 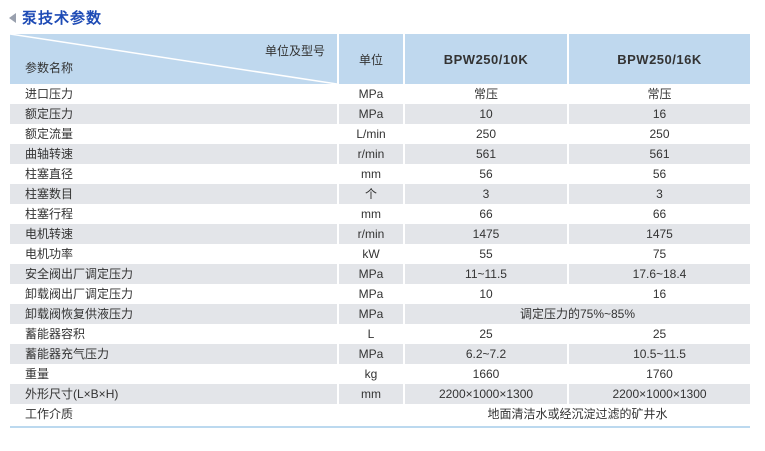 What do you see at coordinates (370, 374) in the screenshot?
I see `unit-cell: kg` at bounding box center [370, 374].